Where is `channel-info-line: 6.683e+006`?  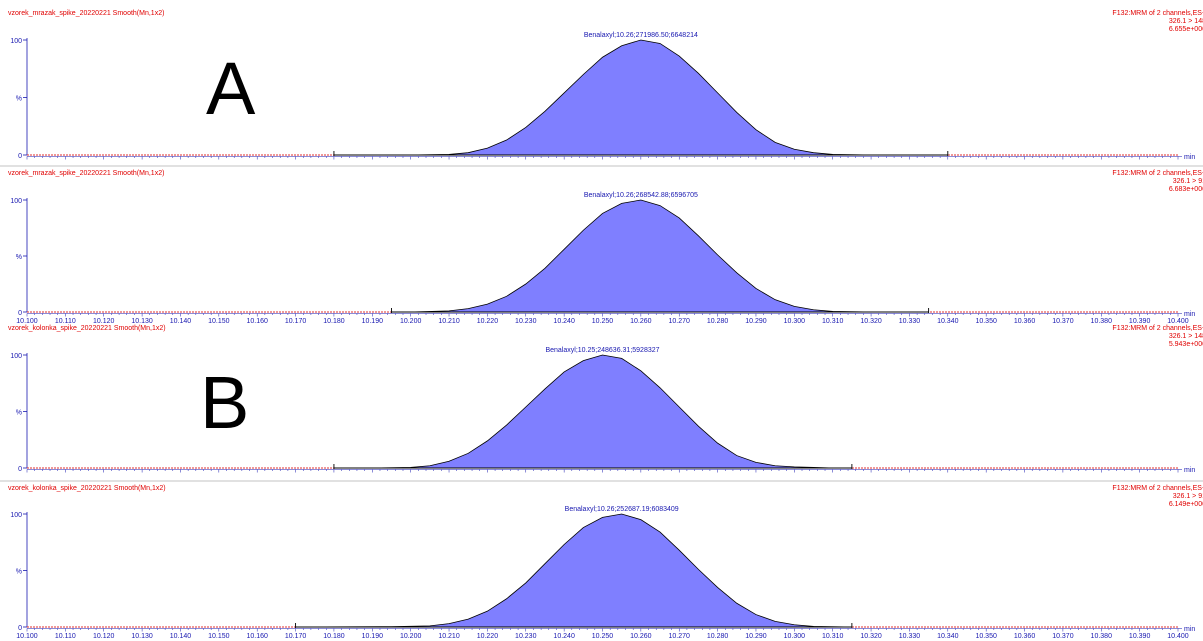 channel-info-line: 6.683e+006 is located at coordinates (1186, 189).